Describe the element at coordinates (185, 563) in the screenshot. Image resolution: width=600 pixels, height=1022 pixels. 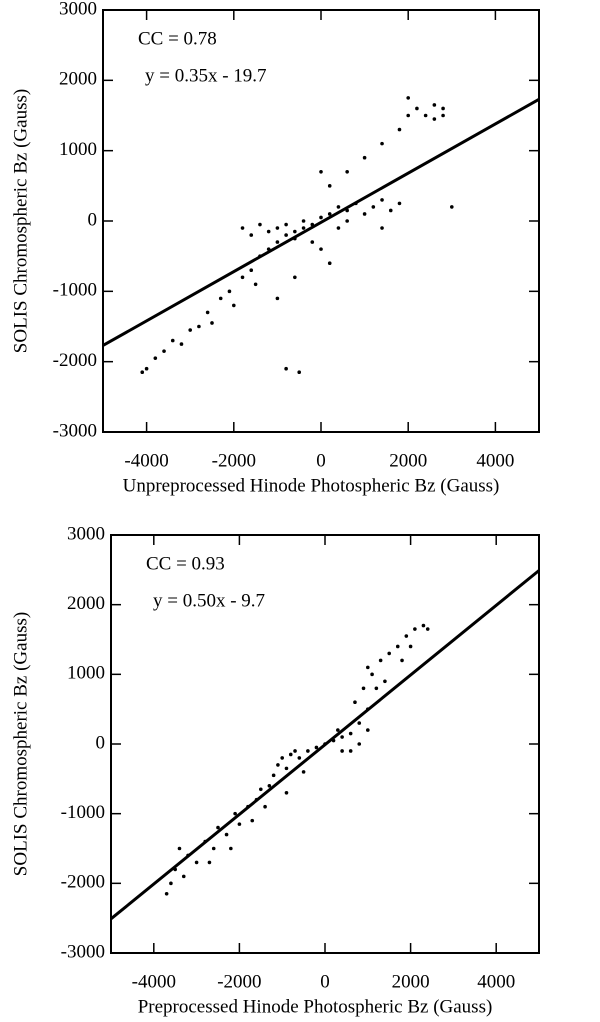
I see `annotation: CC = 0.93` at that location.